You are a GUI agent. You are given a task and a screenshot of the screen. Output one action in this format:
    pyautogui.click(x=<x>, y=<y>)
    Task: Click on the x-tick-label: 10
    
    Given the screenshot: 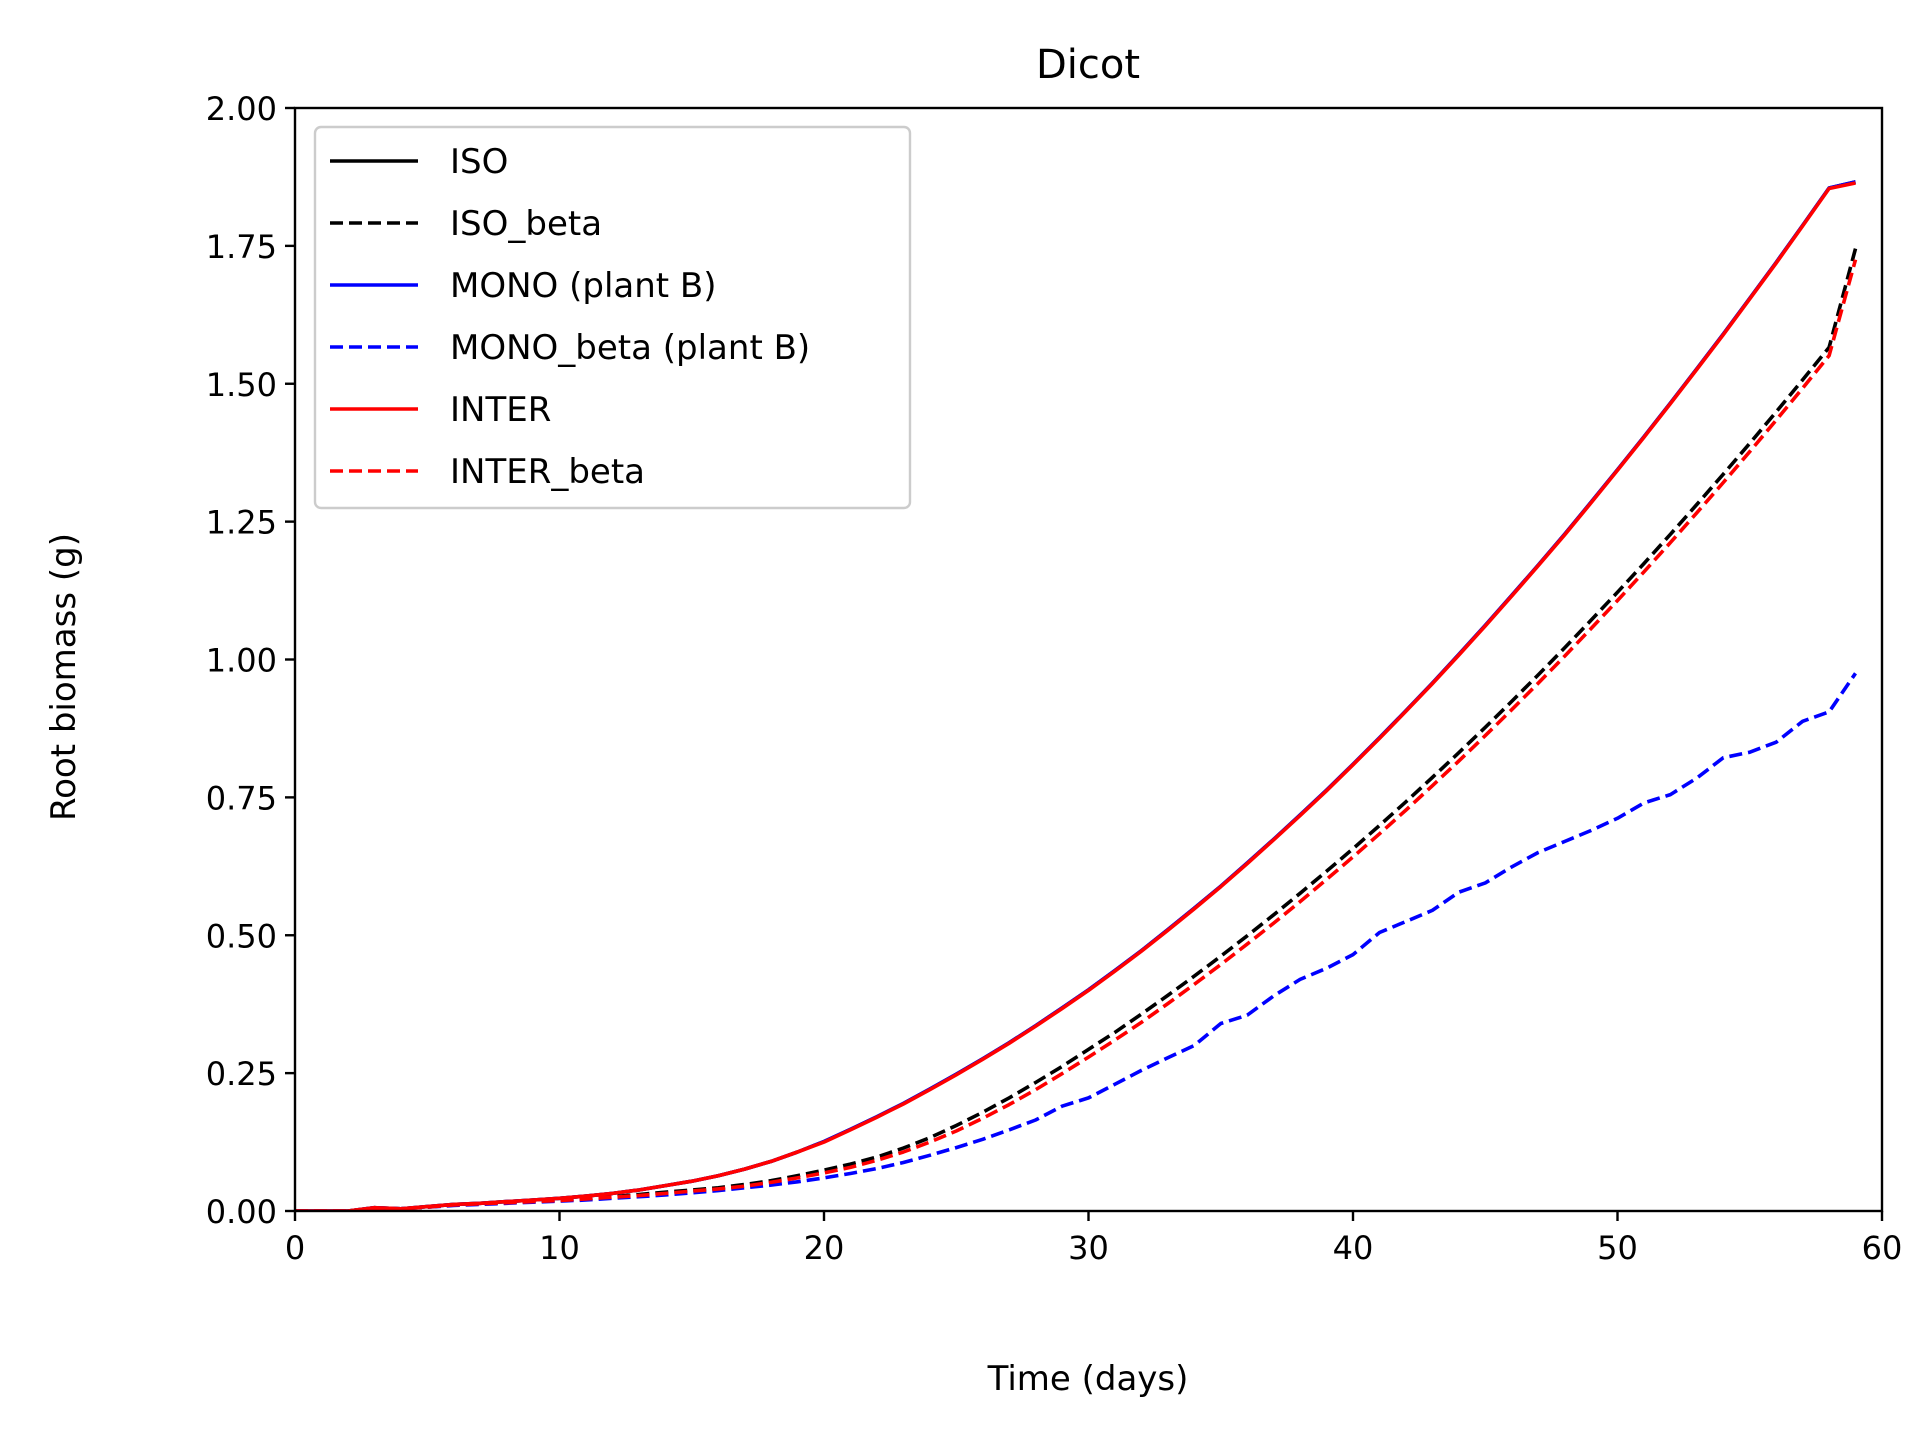 What is the action you would take?
    pyautogui.click(x=559, y=1248)
    